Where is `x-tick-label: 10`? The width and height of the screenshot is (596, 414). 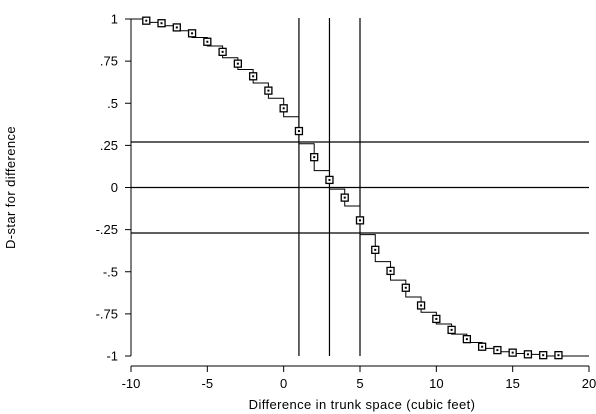
x-tick-label: 10 is located at coordinates (436, 383).